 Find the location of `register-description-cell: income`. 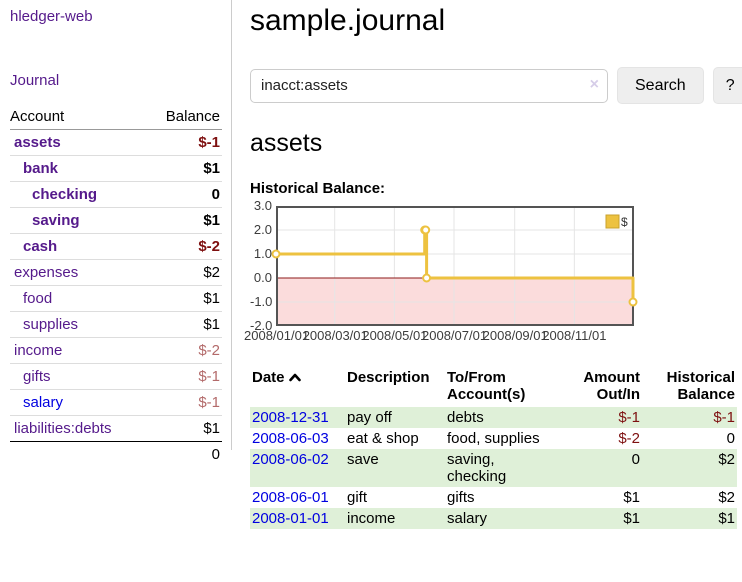

register-description-cell: income is located at coordinates (371, 518).